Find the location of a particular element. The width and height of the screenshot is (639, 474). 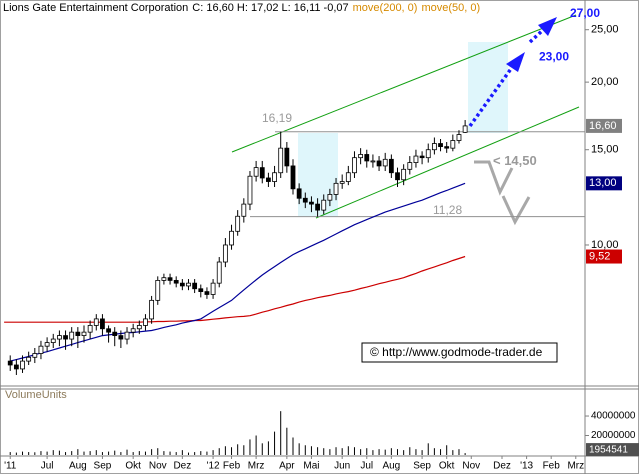

source-box is located at coordinates (459, 352).